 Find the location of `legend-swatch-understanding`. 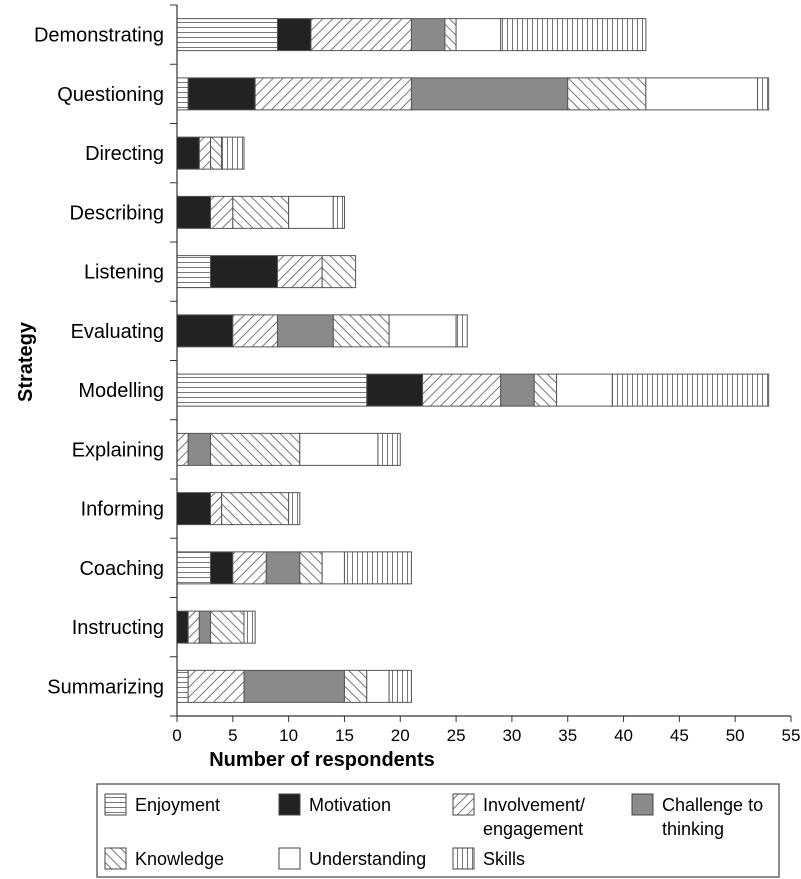

legend-swatch-understanding is located at coordinates (289, 858).